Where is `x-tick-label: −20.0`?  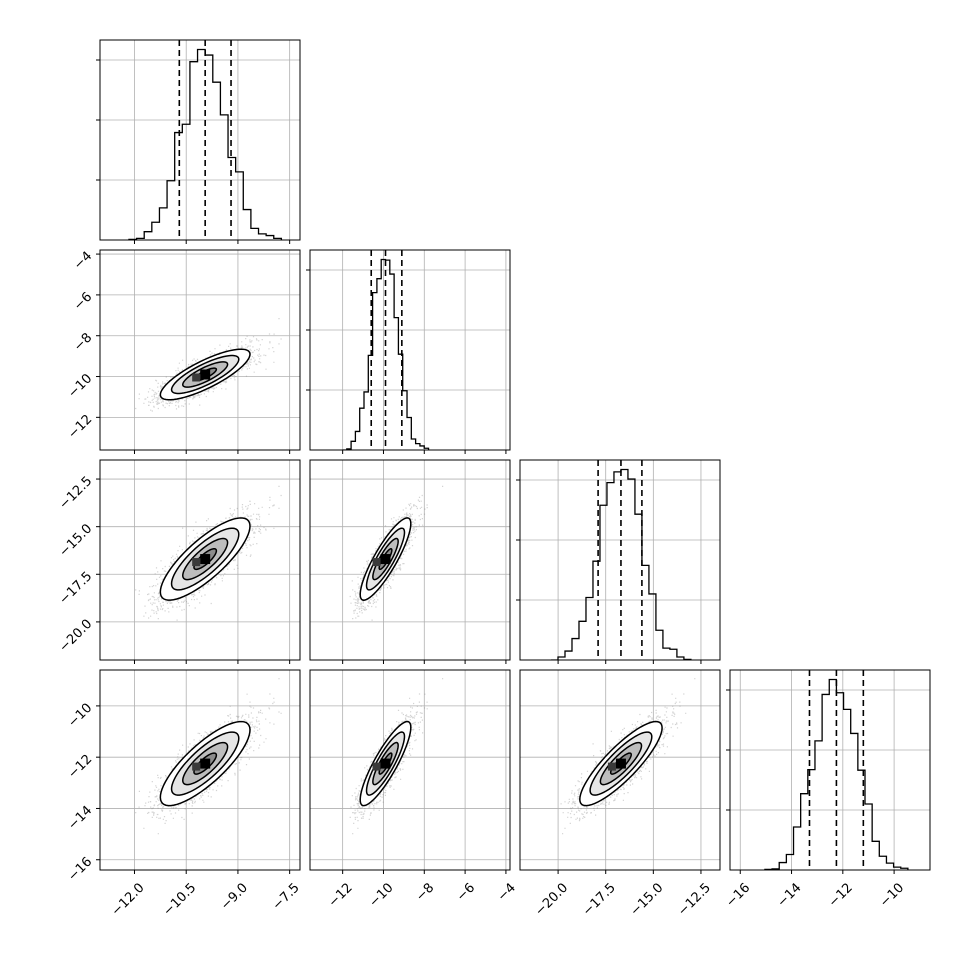
x-tick-label: −20.0 is located at coordinates (551, 899).